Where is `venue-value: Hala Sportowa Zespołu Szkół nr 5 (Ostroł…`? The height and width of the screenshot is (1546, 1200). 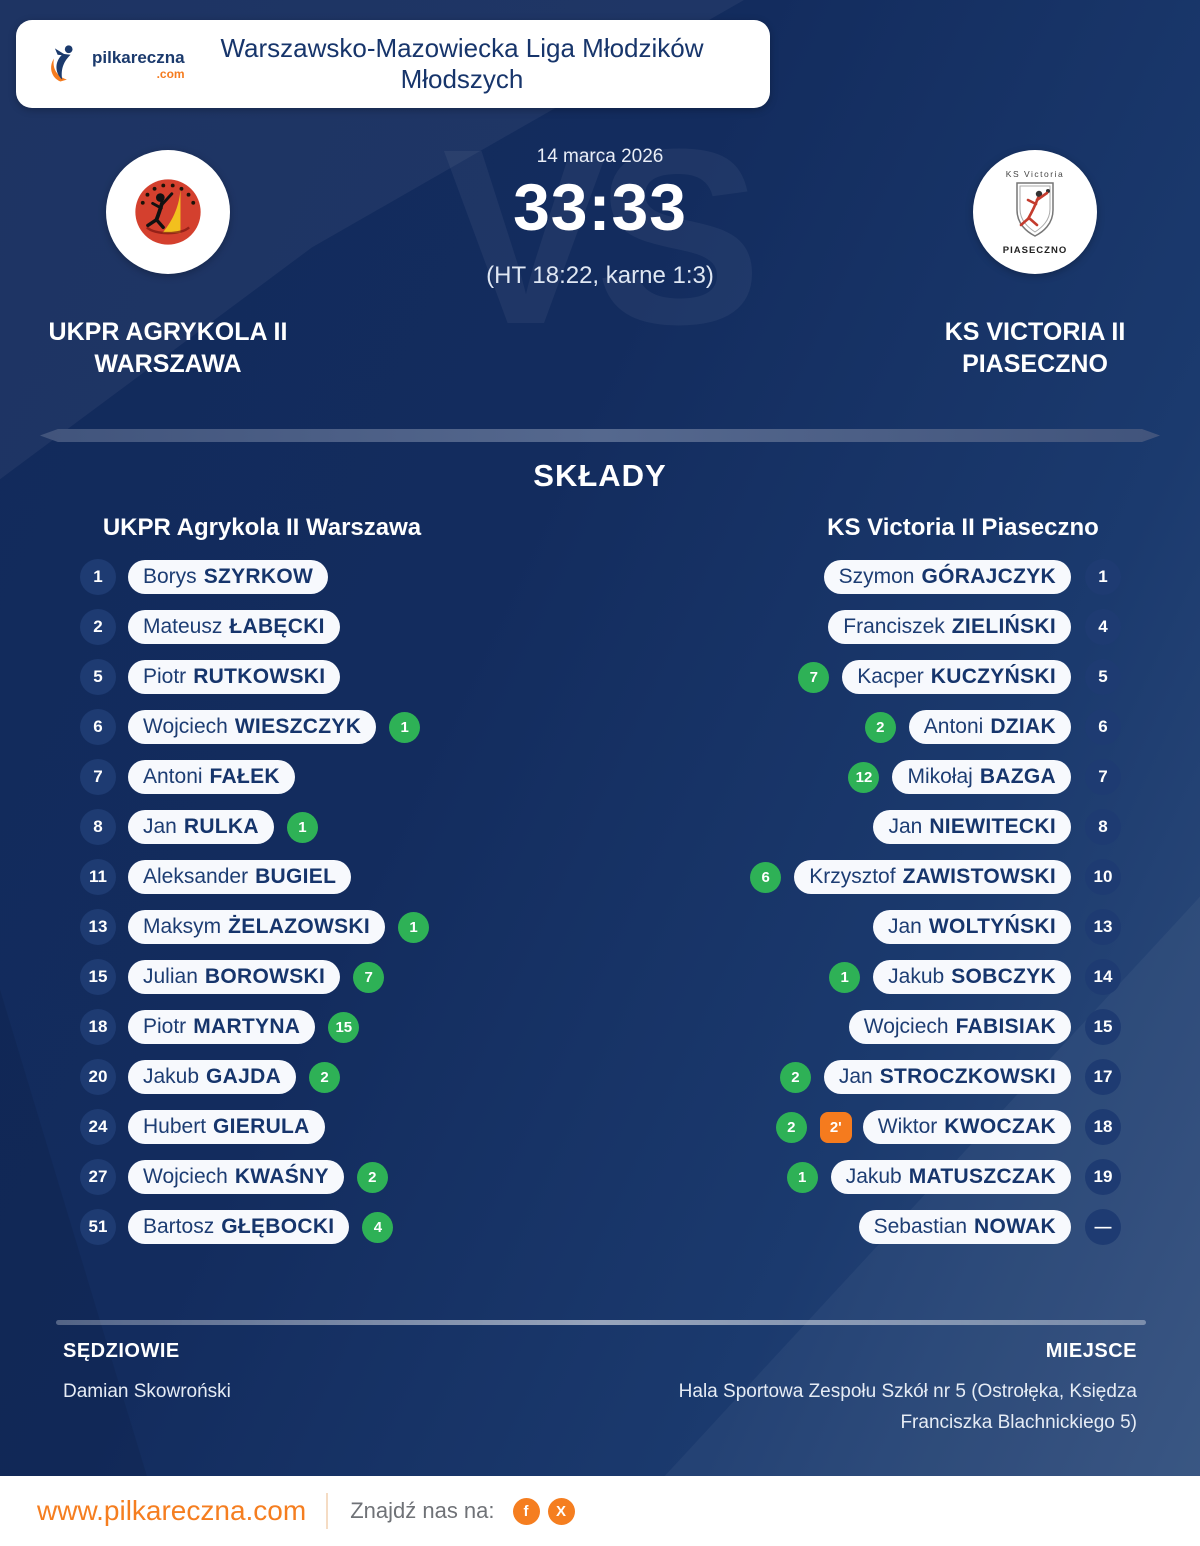
venue-value: Hala Sportowa Zespołu Szkół nr 5 (Ostroł… is located at coordinates (907, 1407).